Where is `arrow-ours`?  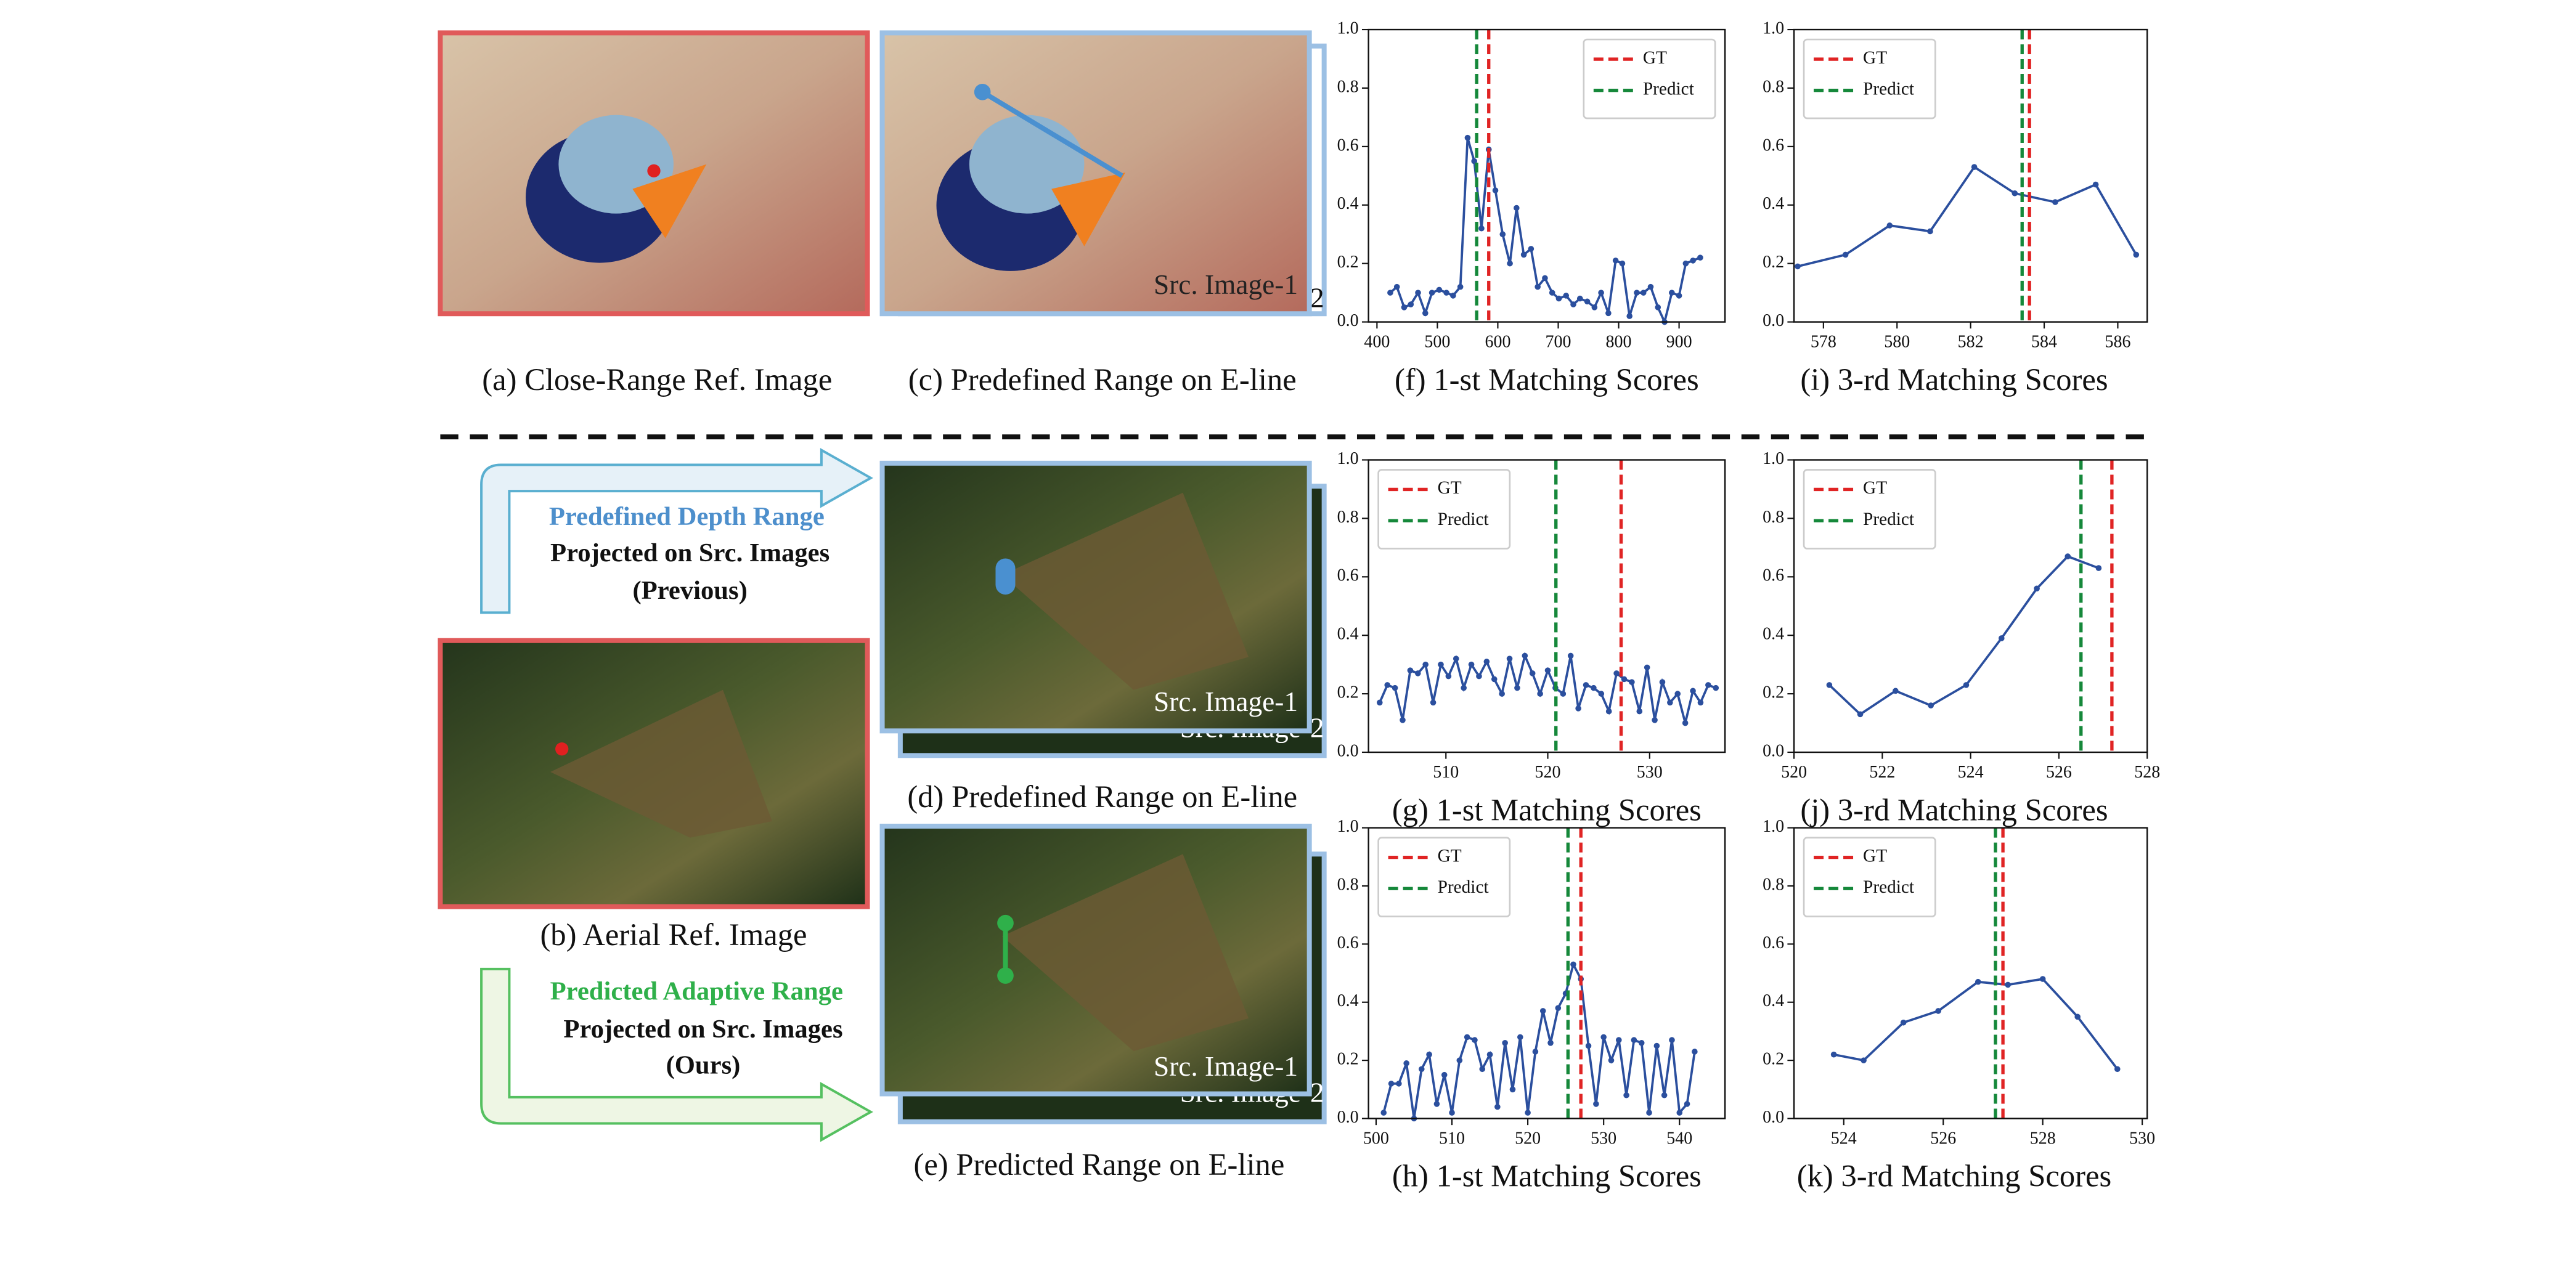 arrow-ours is located at coordinates (676, 1054).